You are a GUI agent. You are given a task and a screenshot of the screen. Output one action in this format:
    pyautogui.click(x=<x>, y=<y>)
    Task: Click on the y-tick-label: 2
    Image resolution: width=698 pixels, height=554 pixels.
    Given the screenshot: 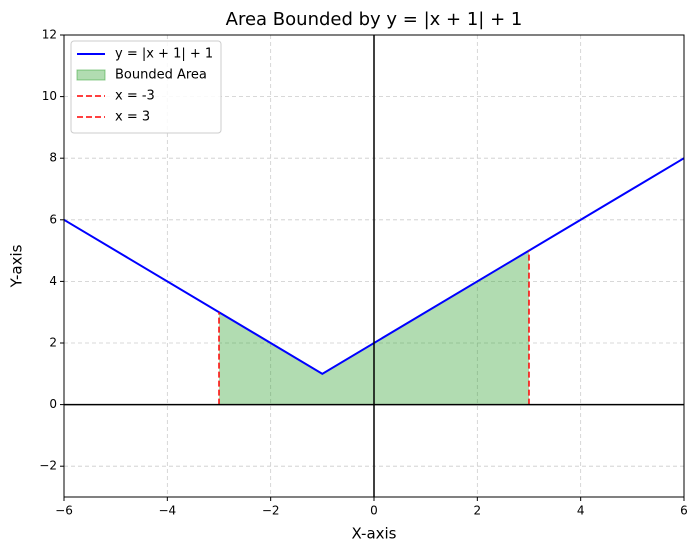 What is the action you would take?
    pyautogui.click(x=53, y=343)
    